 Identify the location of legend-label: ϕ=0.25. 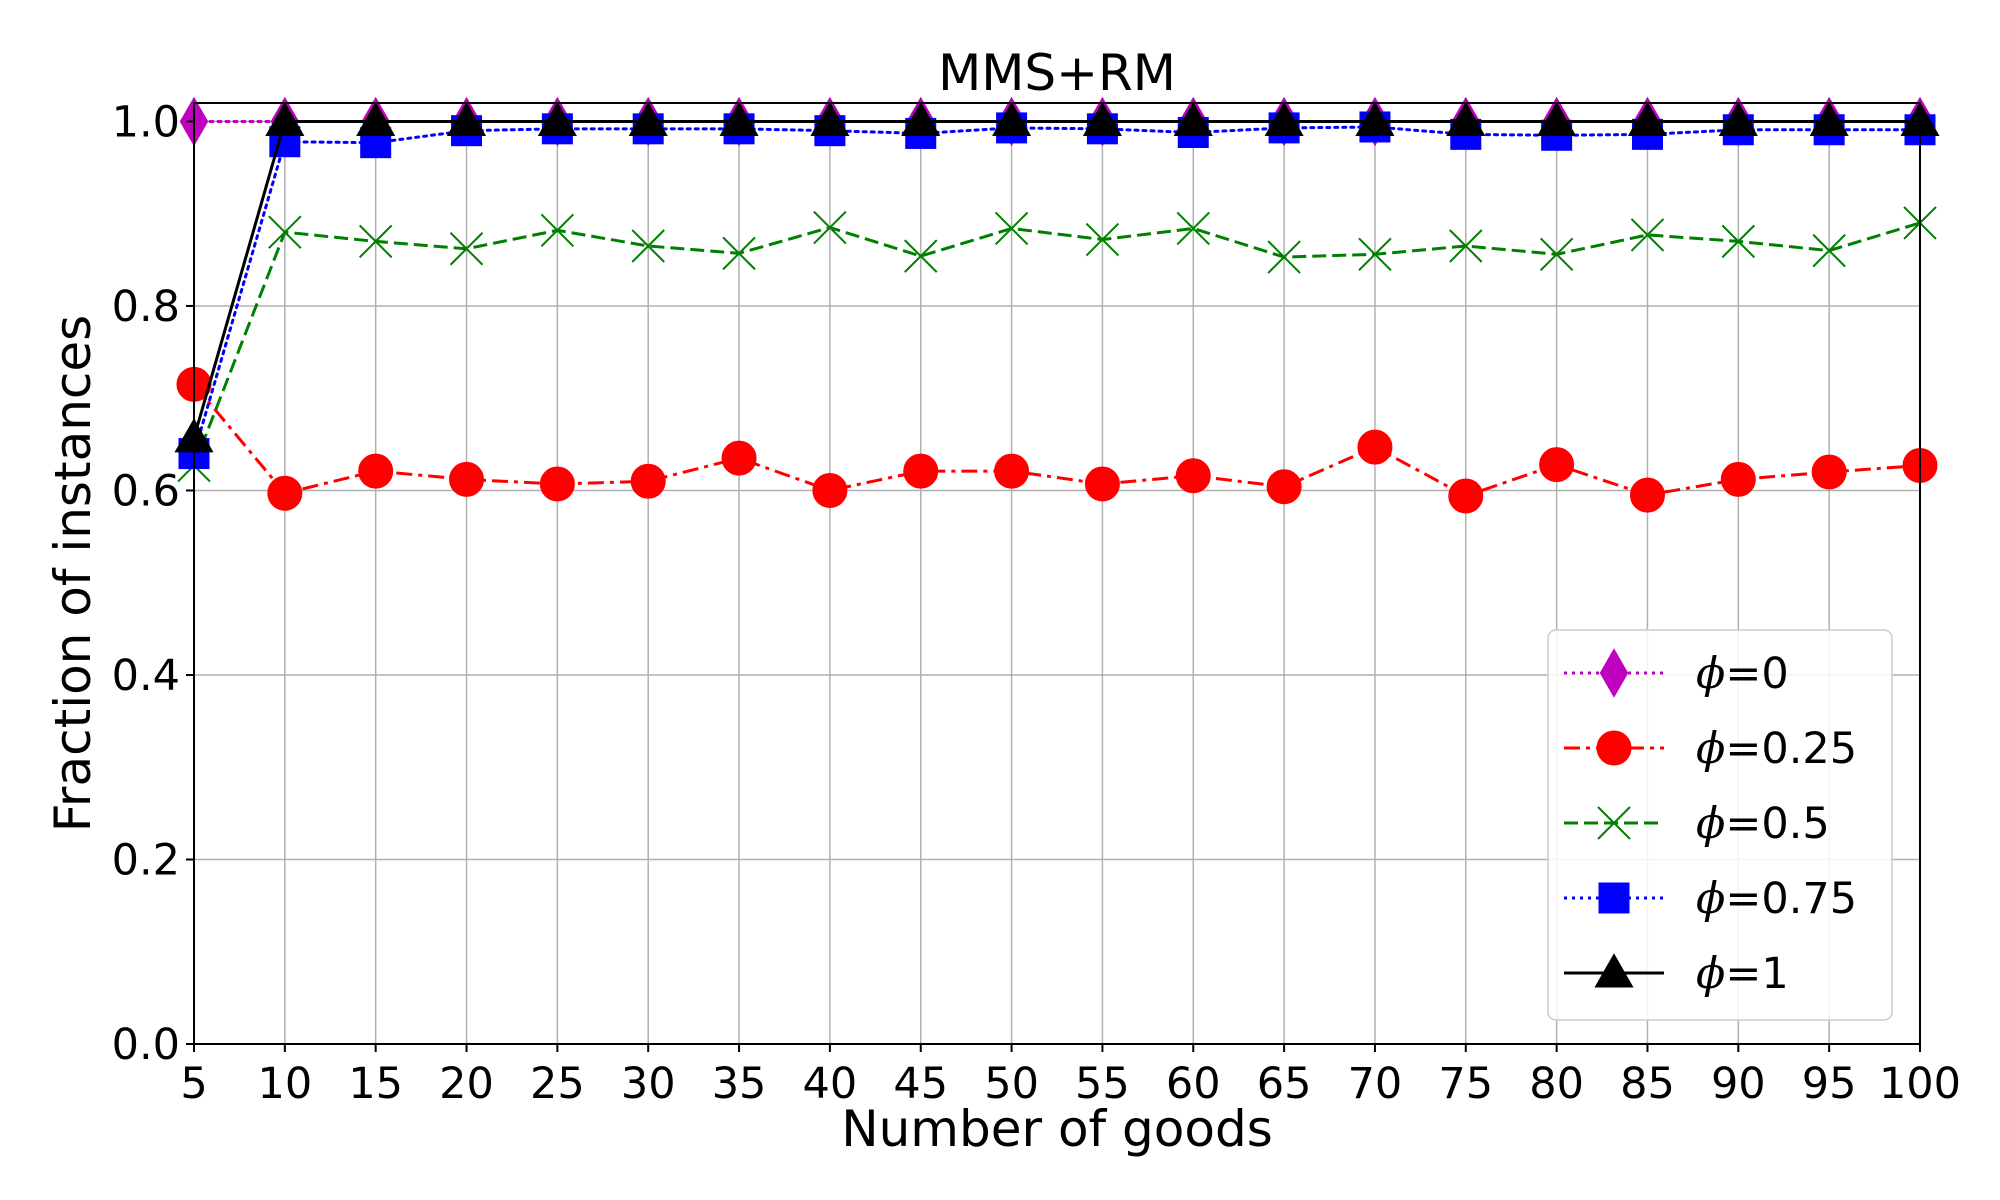
(1776, 749).